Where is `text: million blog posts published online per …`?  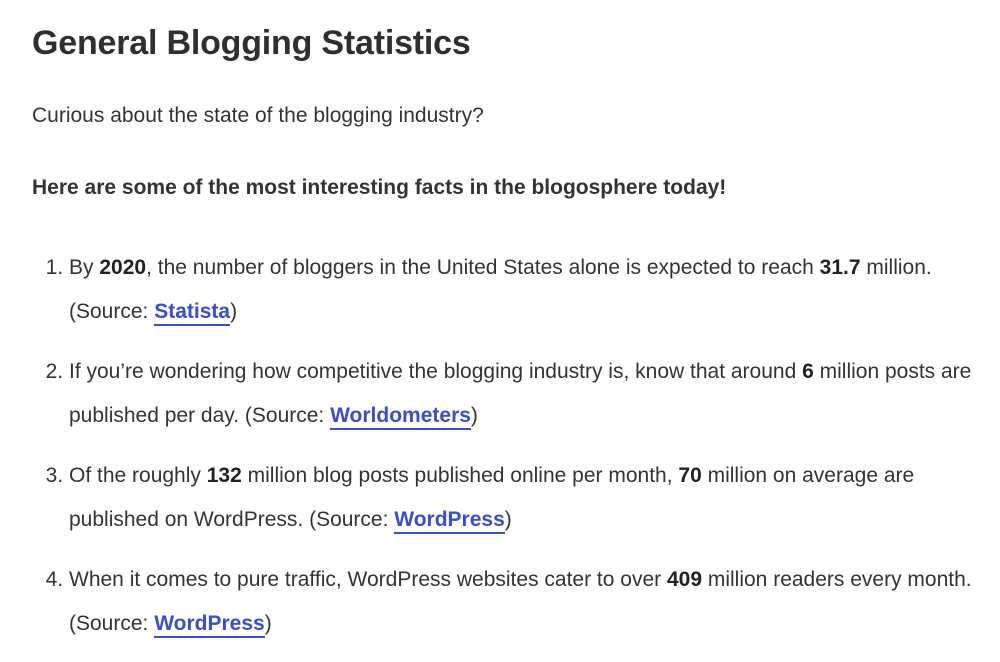 text: million blog posts published online per … is located at coordinates (460, 475).